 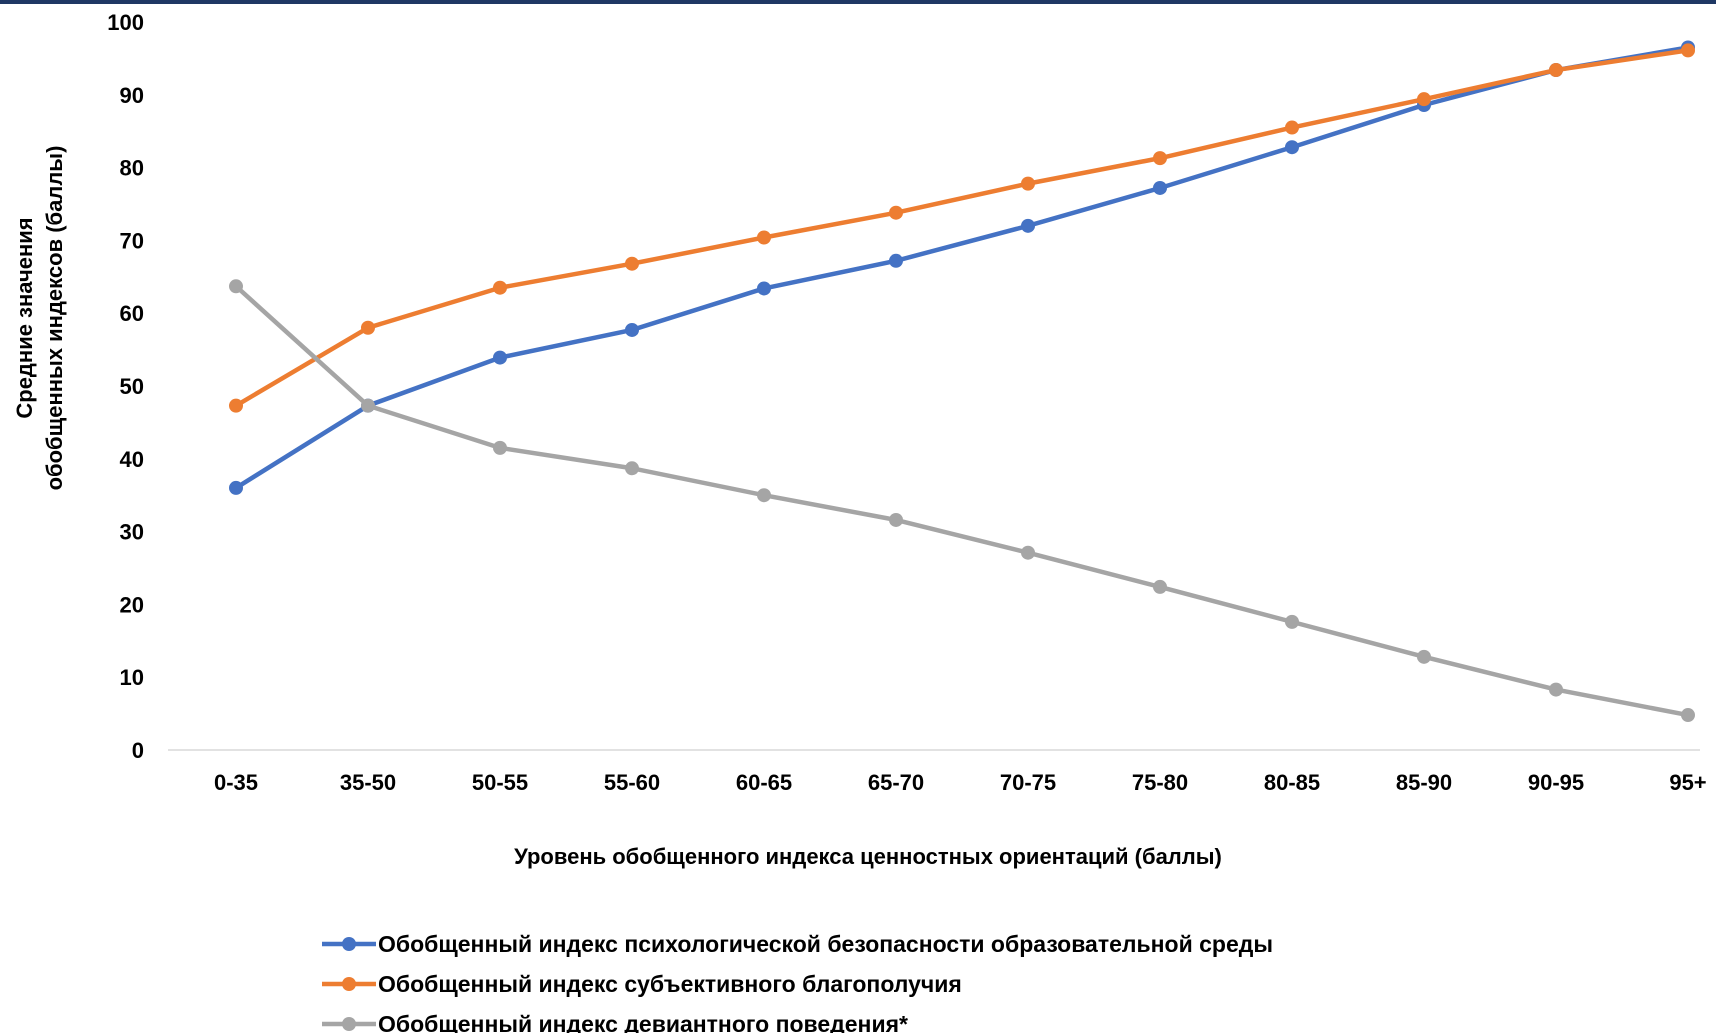 I want to click on x-tick-label: 50-55, so click(x=500, y=782).